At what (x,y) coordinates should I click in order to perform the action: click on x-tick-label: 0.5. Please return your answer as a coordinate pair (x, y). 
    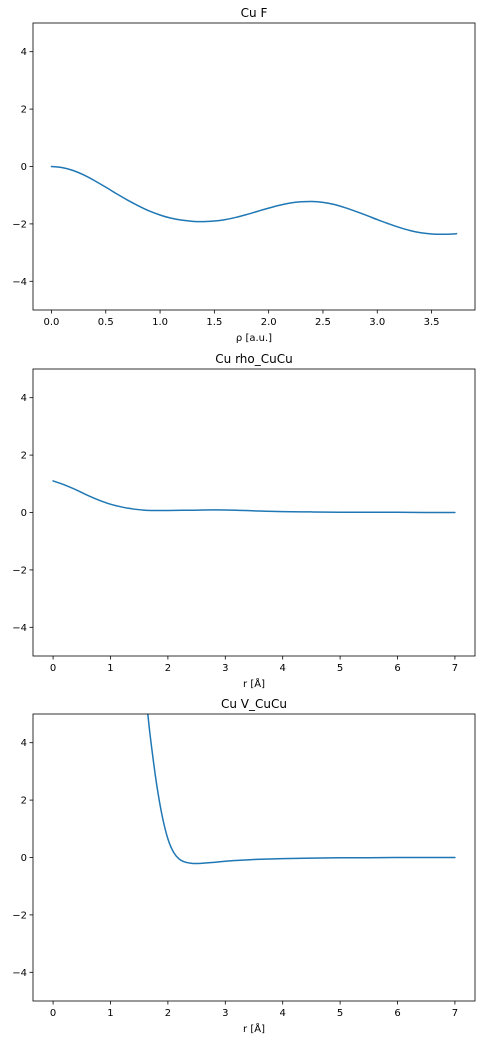
    Looking at the image, I should click on (106, 322).